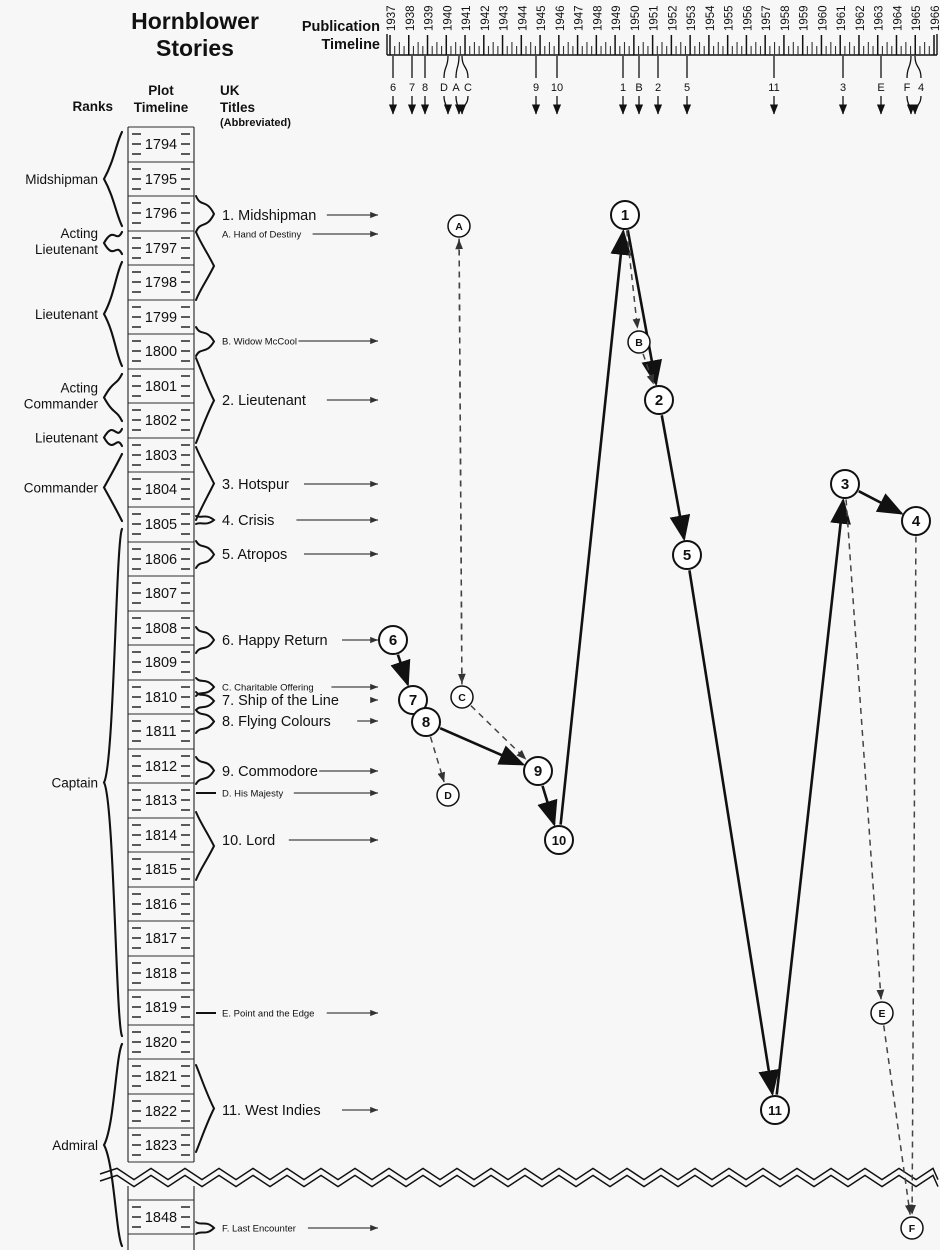 Image resolution: width=940 pixels, height=1250 pixels. What do you see at coordinates (269, 216) in the screenshot?
I see `uk-title-label: 1. Midshipman` at bounding box center [269, 216].